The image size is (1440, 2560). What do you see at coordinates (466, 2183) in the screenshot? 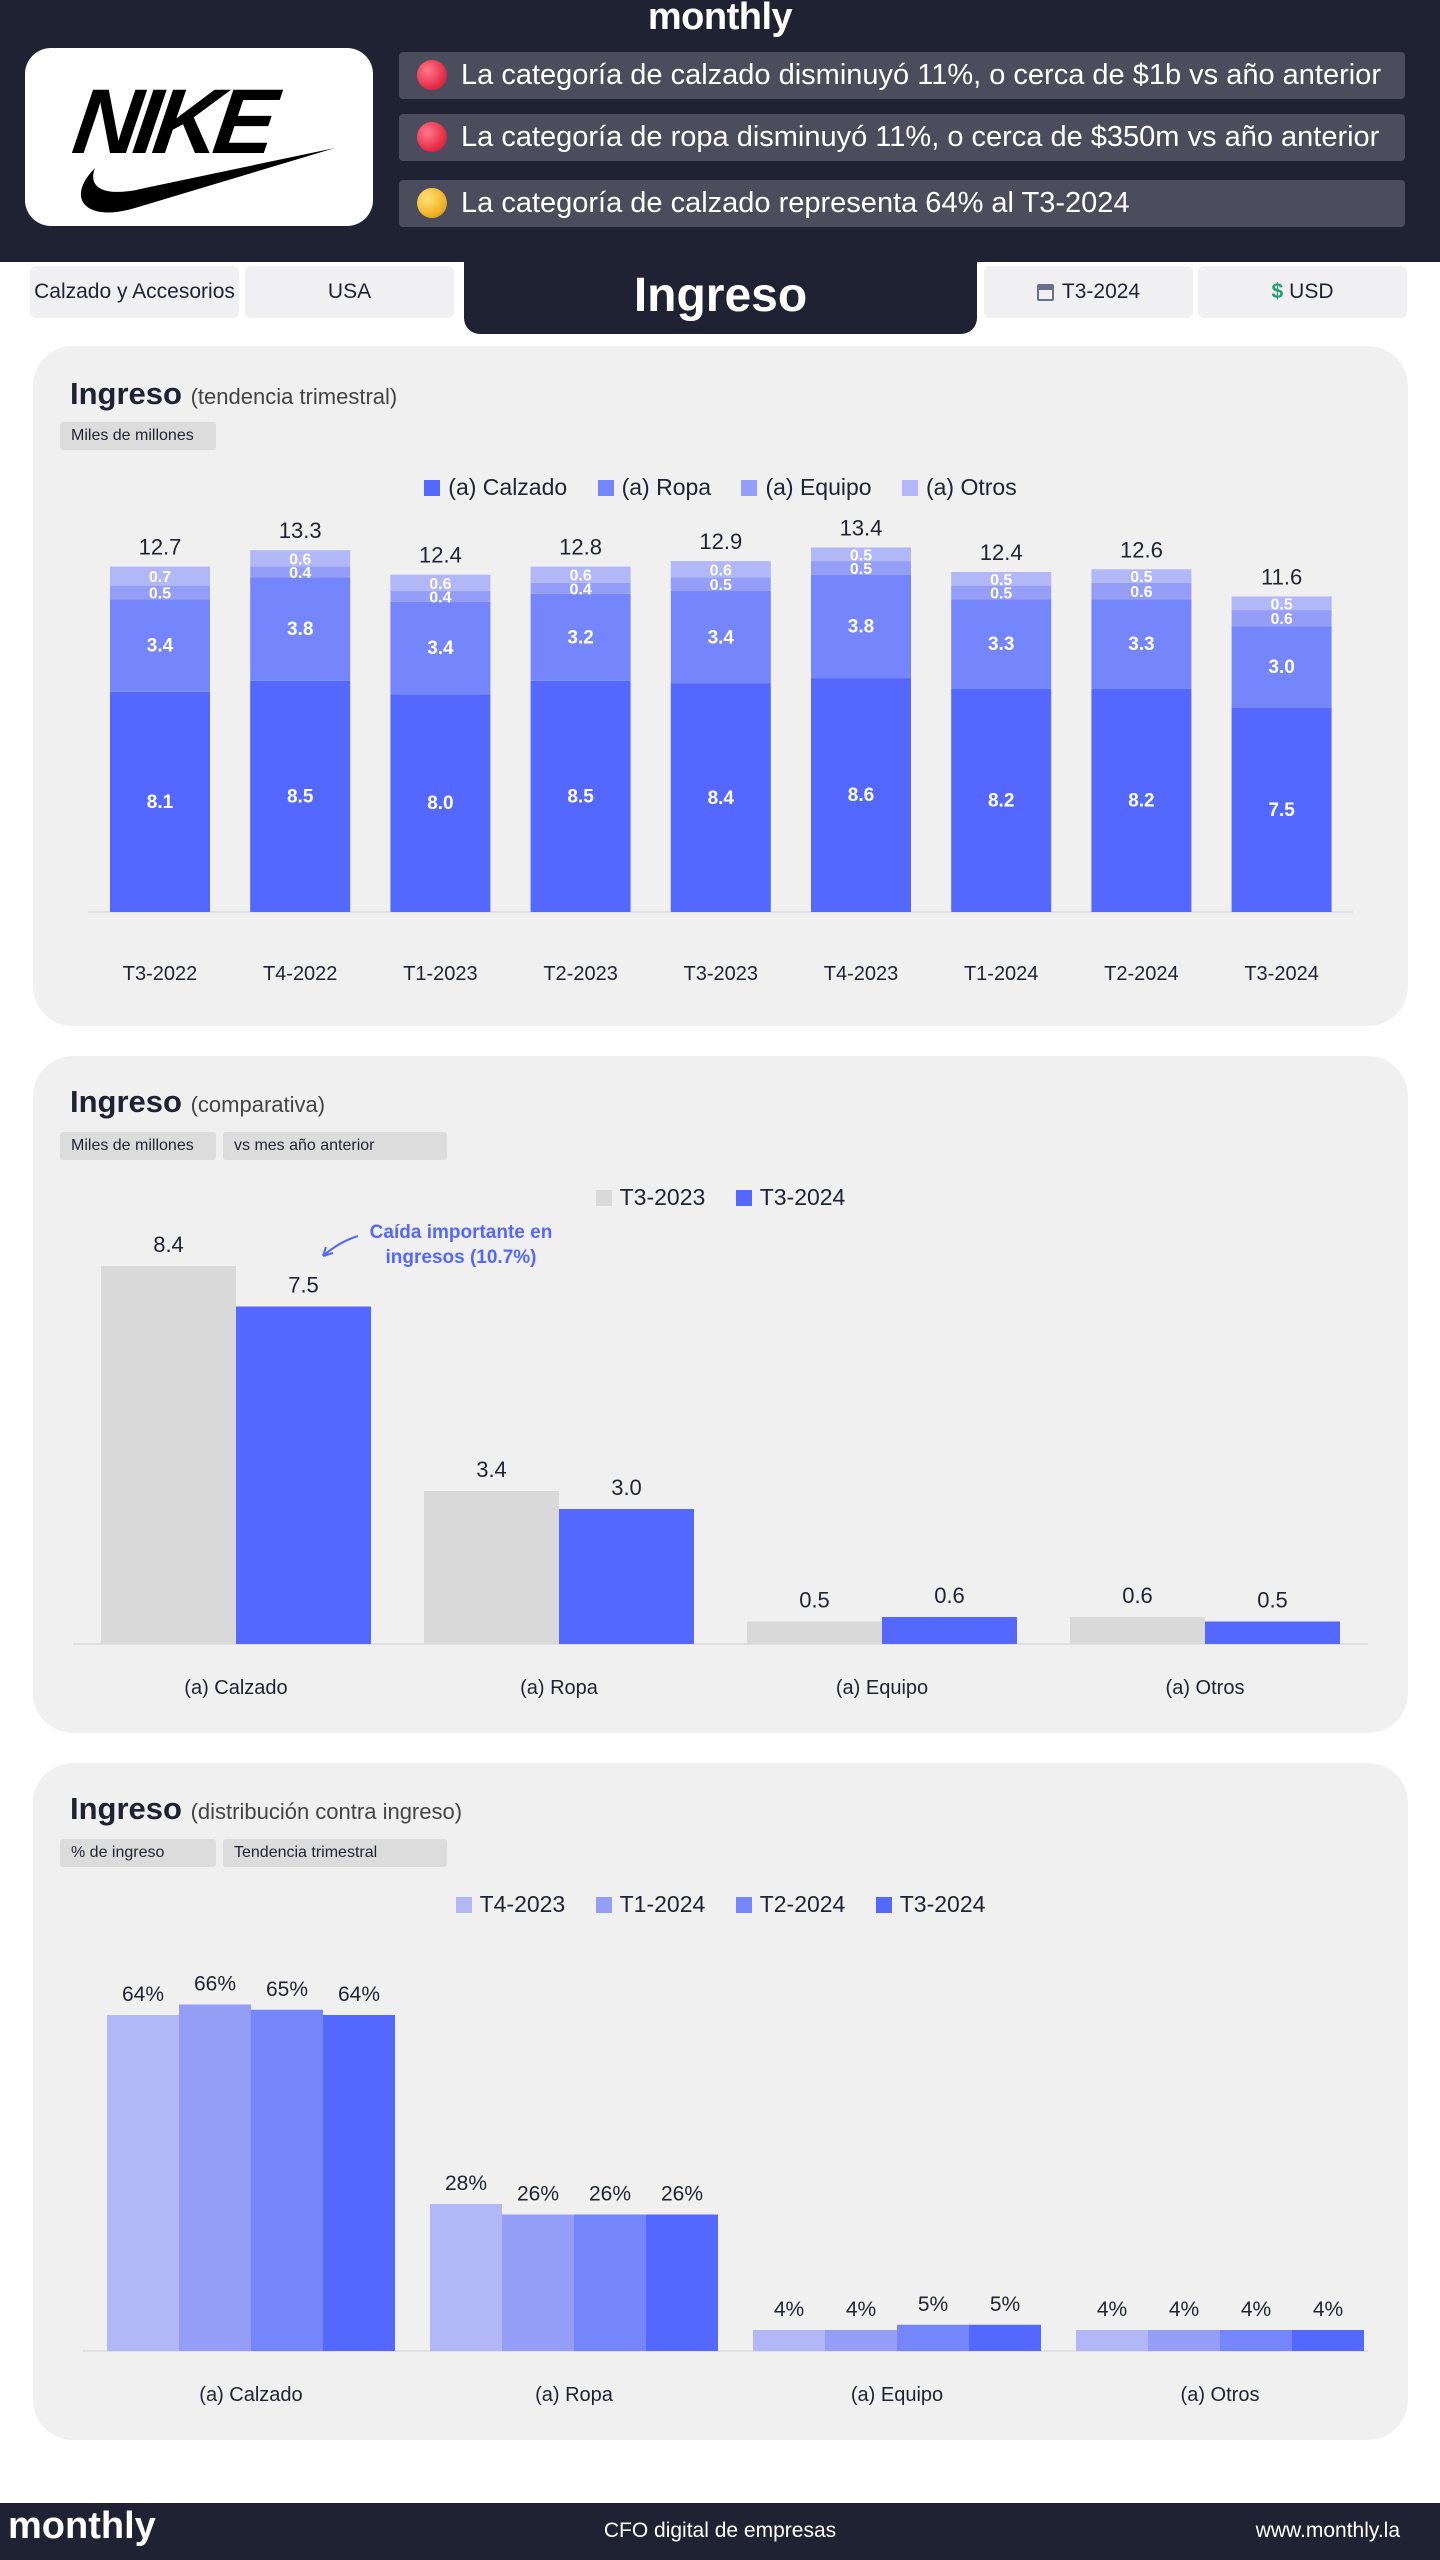
I see `data-label: 28%` at bounding box center [466, 2183].